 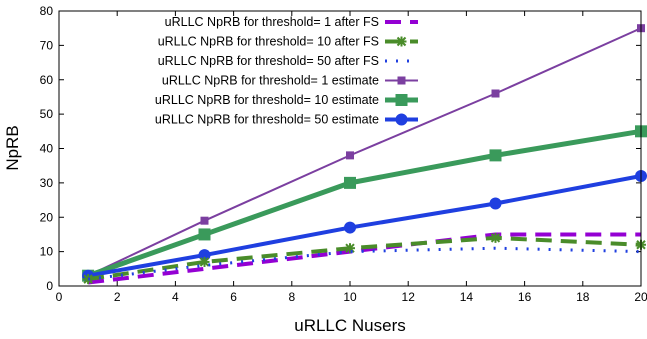 I want to click on legend-label: uRLLC NpRB for threshold= 50 after FS, so click(x=268, y=61).